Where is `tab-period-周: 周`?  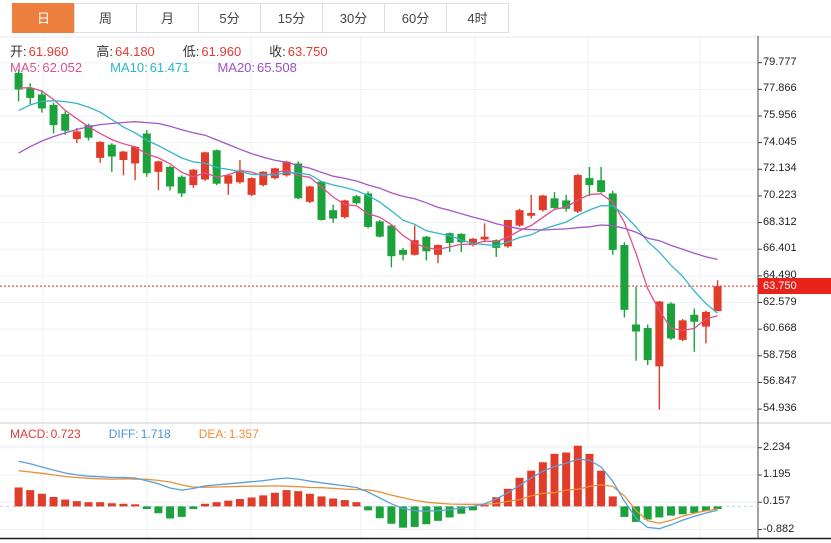 tab-period-周: 周 is located at coordinates (105, 18).